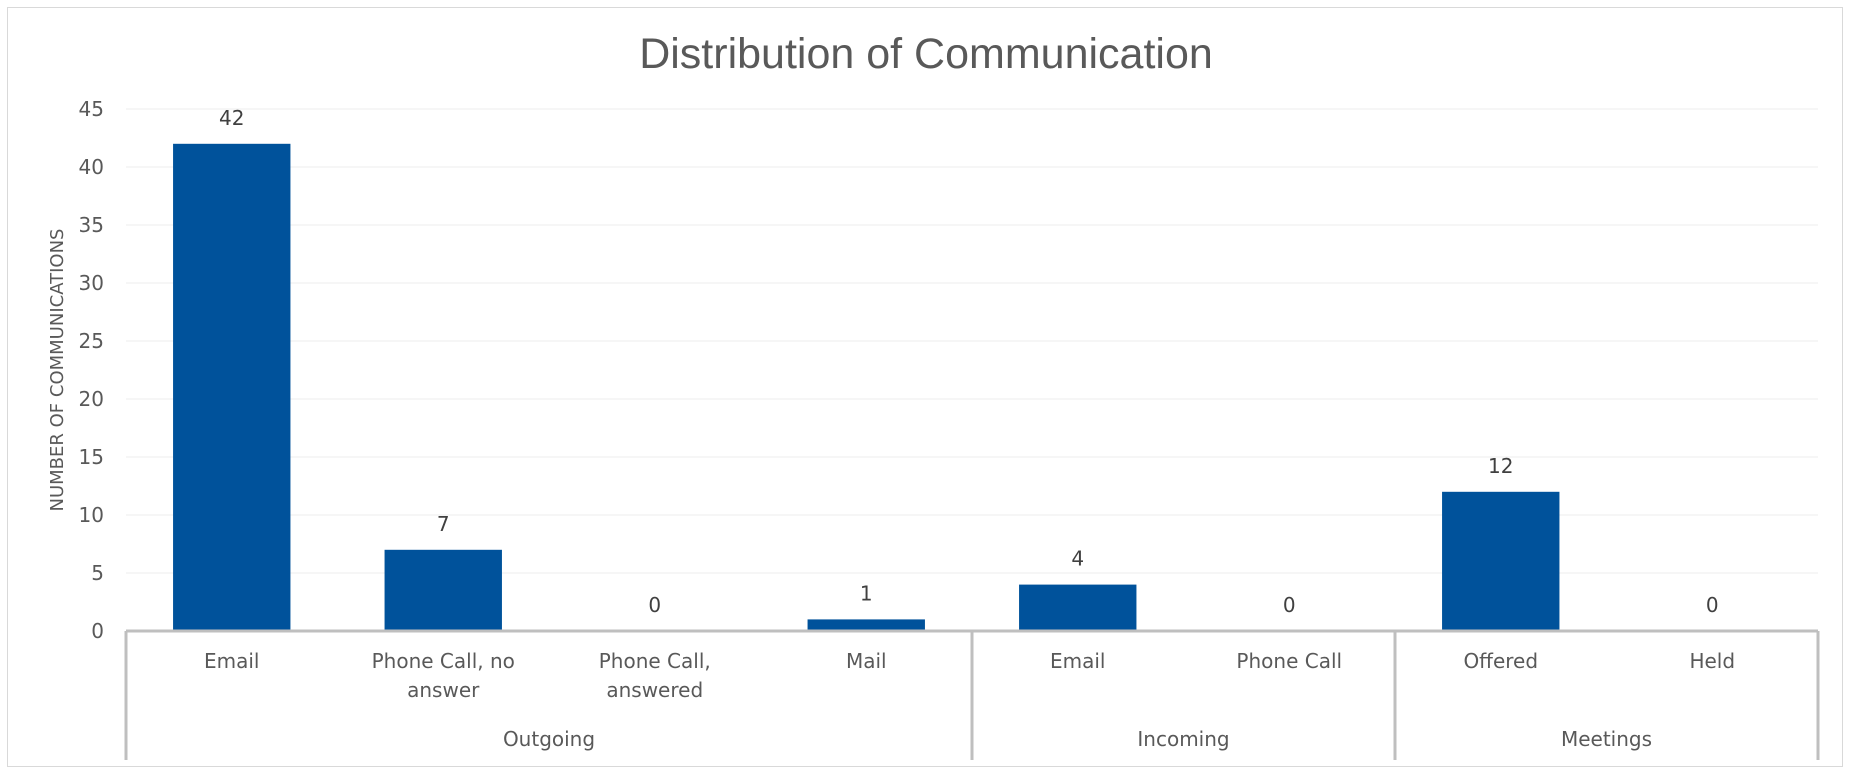  Describe the element at coordinates (231, 118) in the screenshot. I see `data-label: 42` at that location.